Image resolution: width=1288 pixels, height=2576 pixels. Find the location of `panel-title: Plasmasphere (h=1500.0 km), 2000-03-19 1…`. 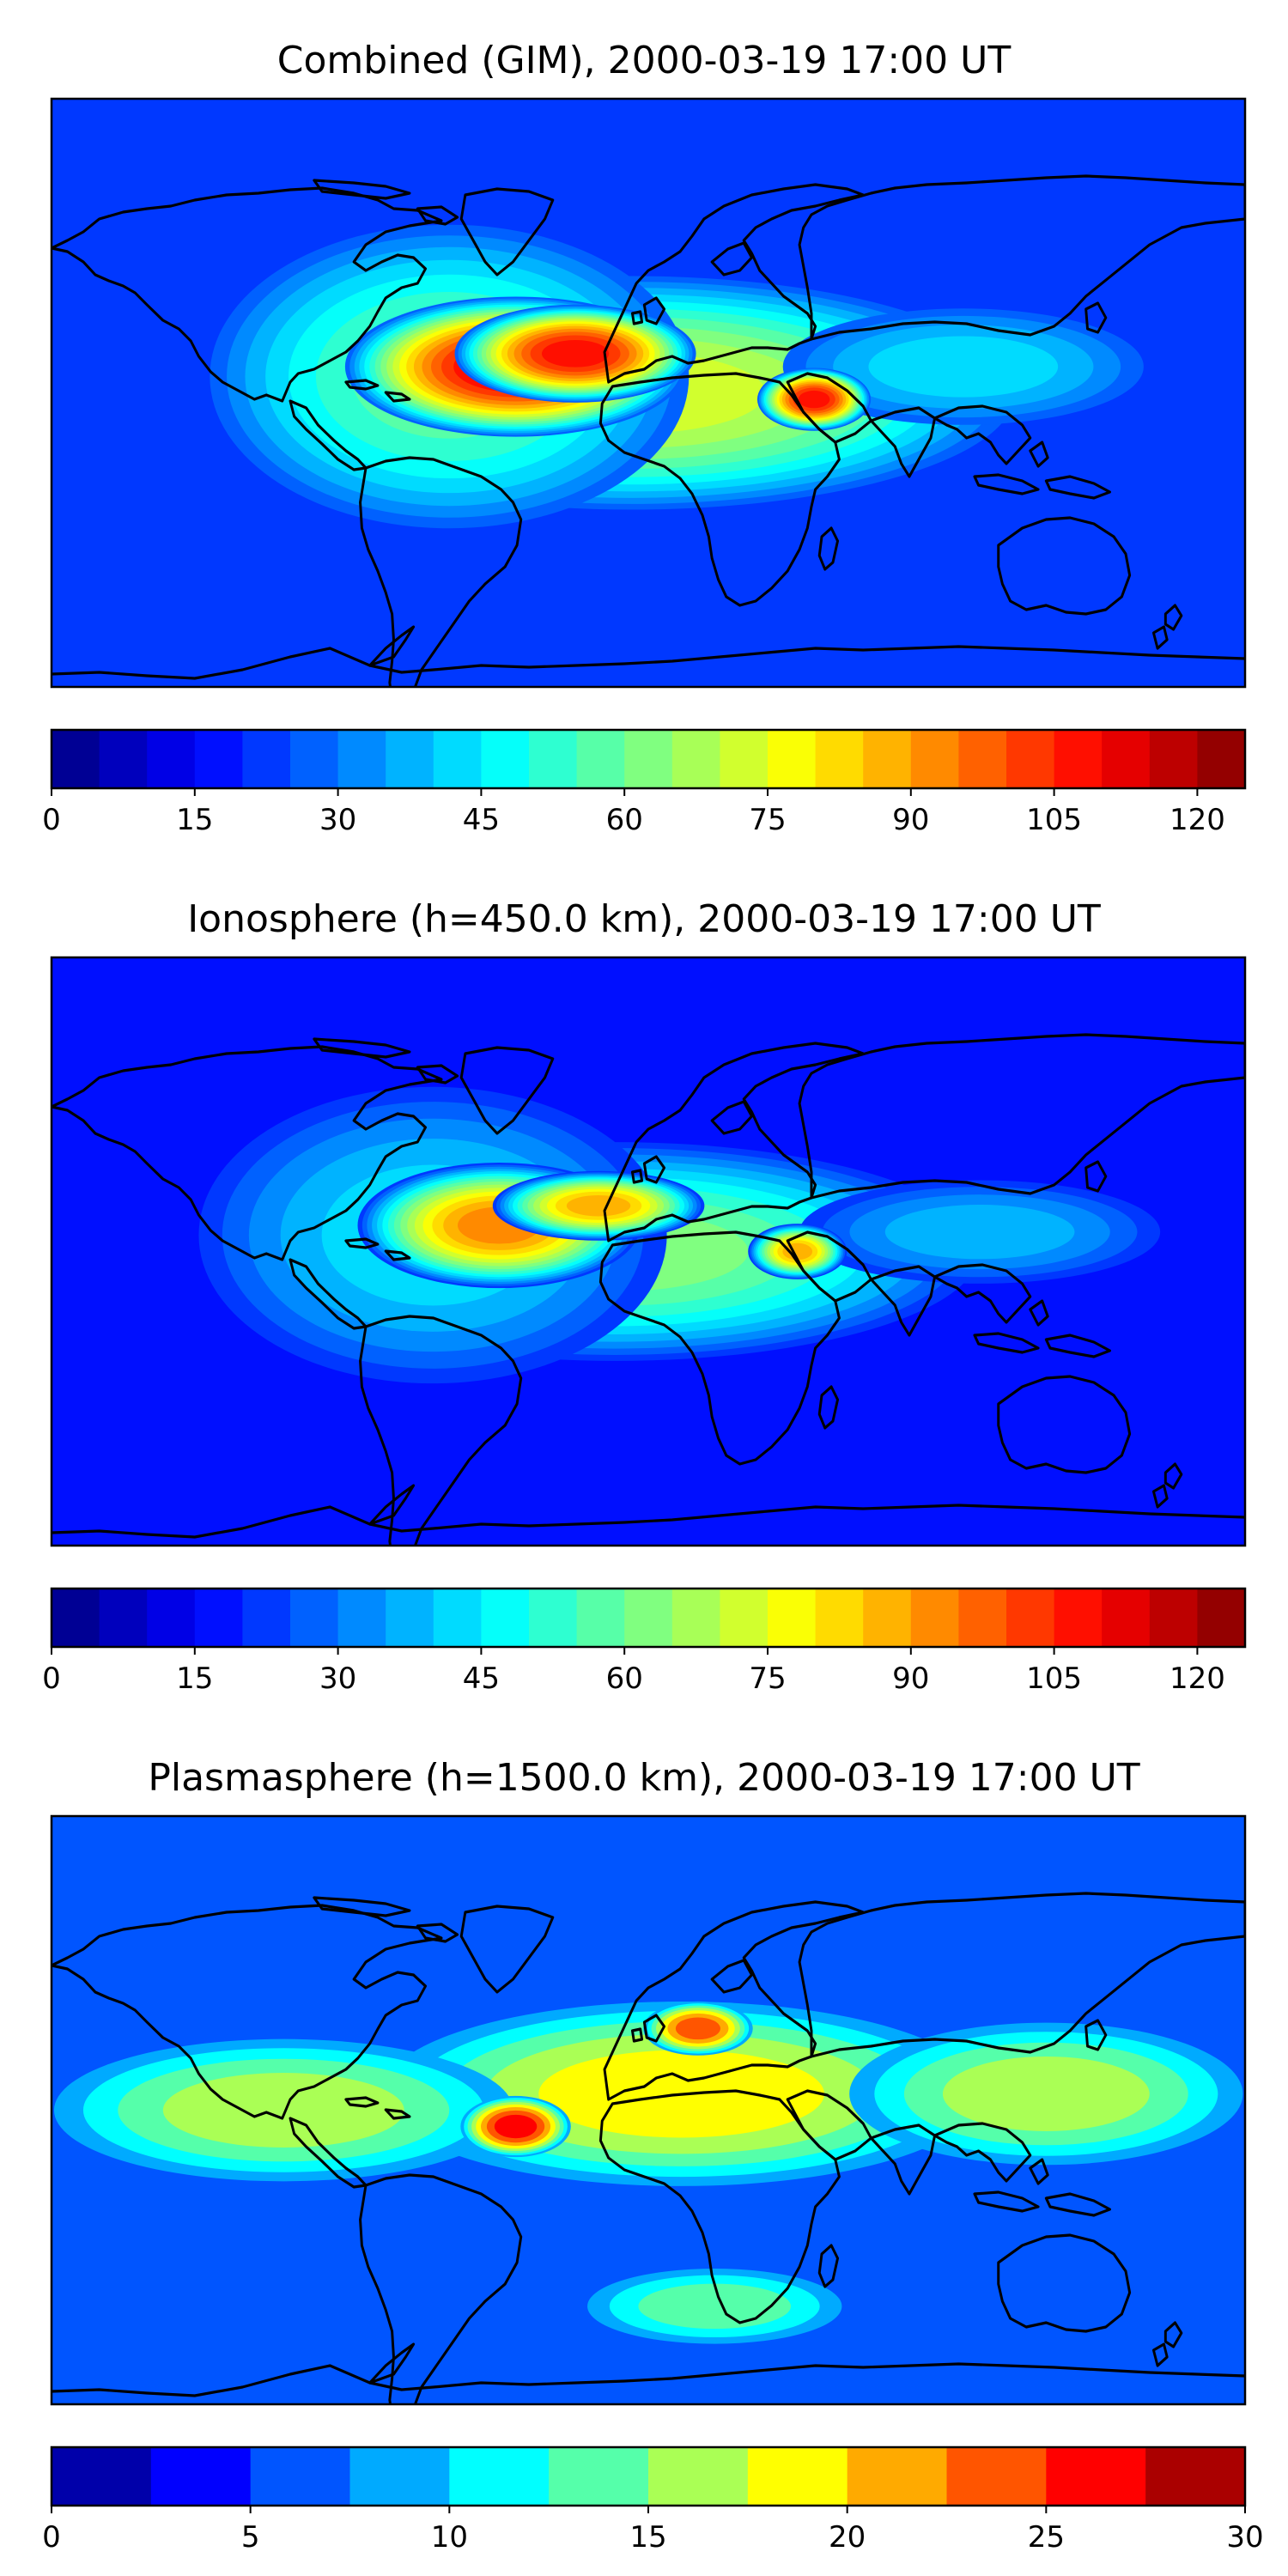

panel-title: Plasmasphere (h=1500.0 km), 2000-03-19 1… is located at coordinates (643, 1778).